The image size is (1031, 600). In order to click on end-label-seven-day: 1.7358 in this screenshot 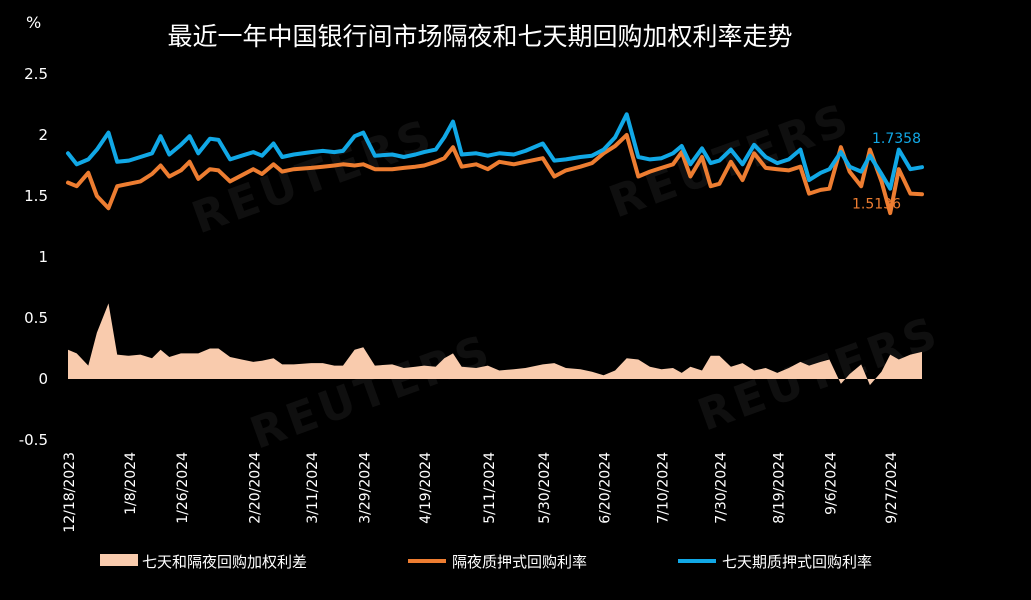, I will do `click(896, 139)`.